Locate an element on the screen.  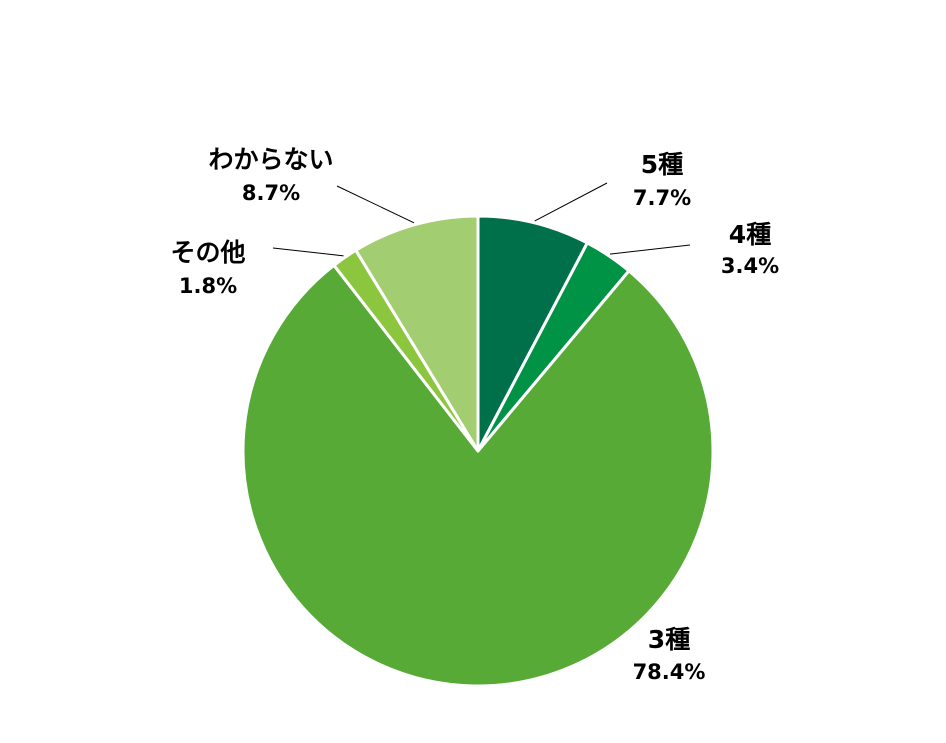
slice-value-label-5: 8.7% is located at coordinates (271, 193).